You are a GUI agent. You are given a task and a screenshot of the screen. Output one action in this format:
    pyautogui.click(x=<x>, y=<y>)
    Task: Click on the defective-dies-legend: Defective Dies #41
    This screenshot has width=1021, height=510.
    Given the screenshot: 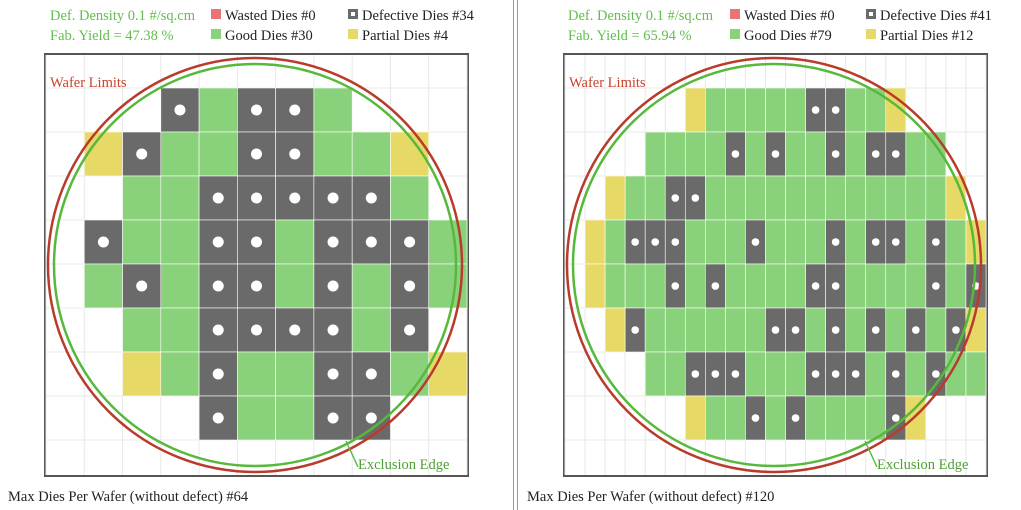 What is the action you would take?
    pyautogui.click(x=929, y=16)
    